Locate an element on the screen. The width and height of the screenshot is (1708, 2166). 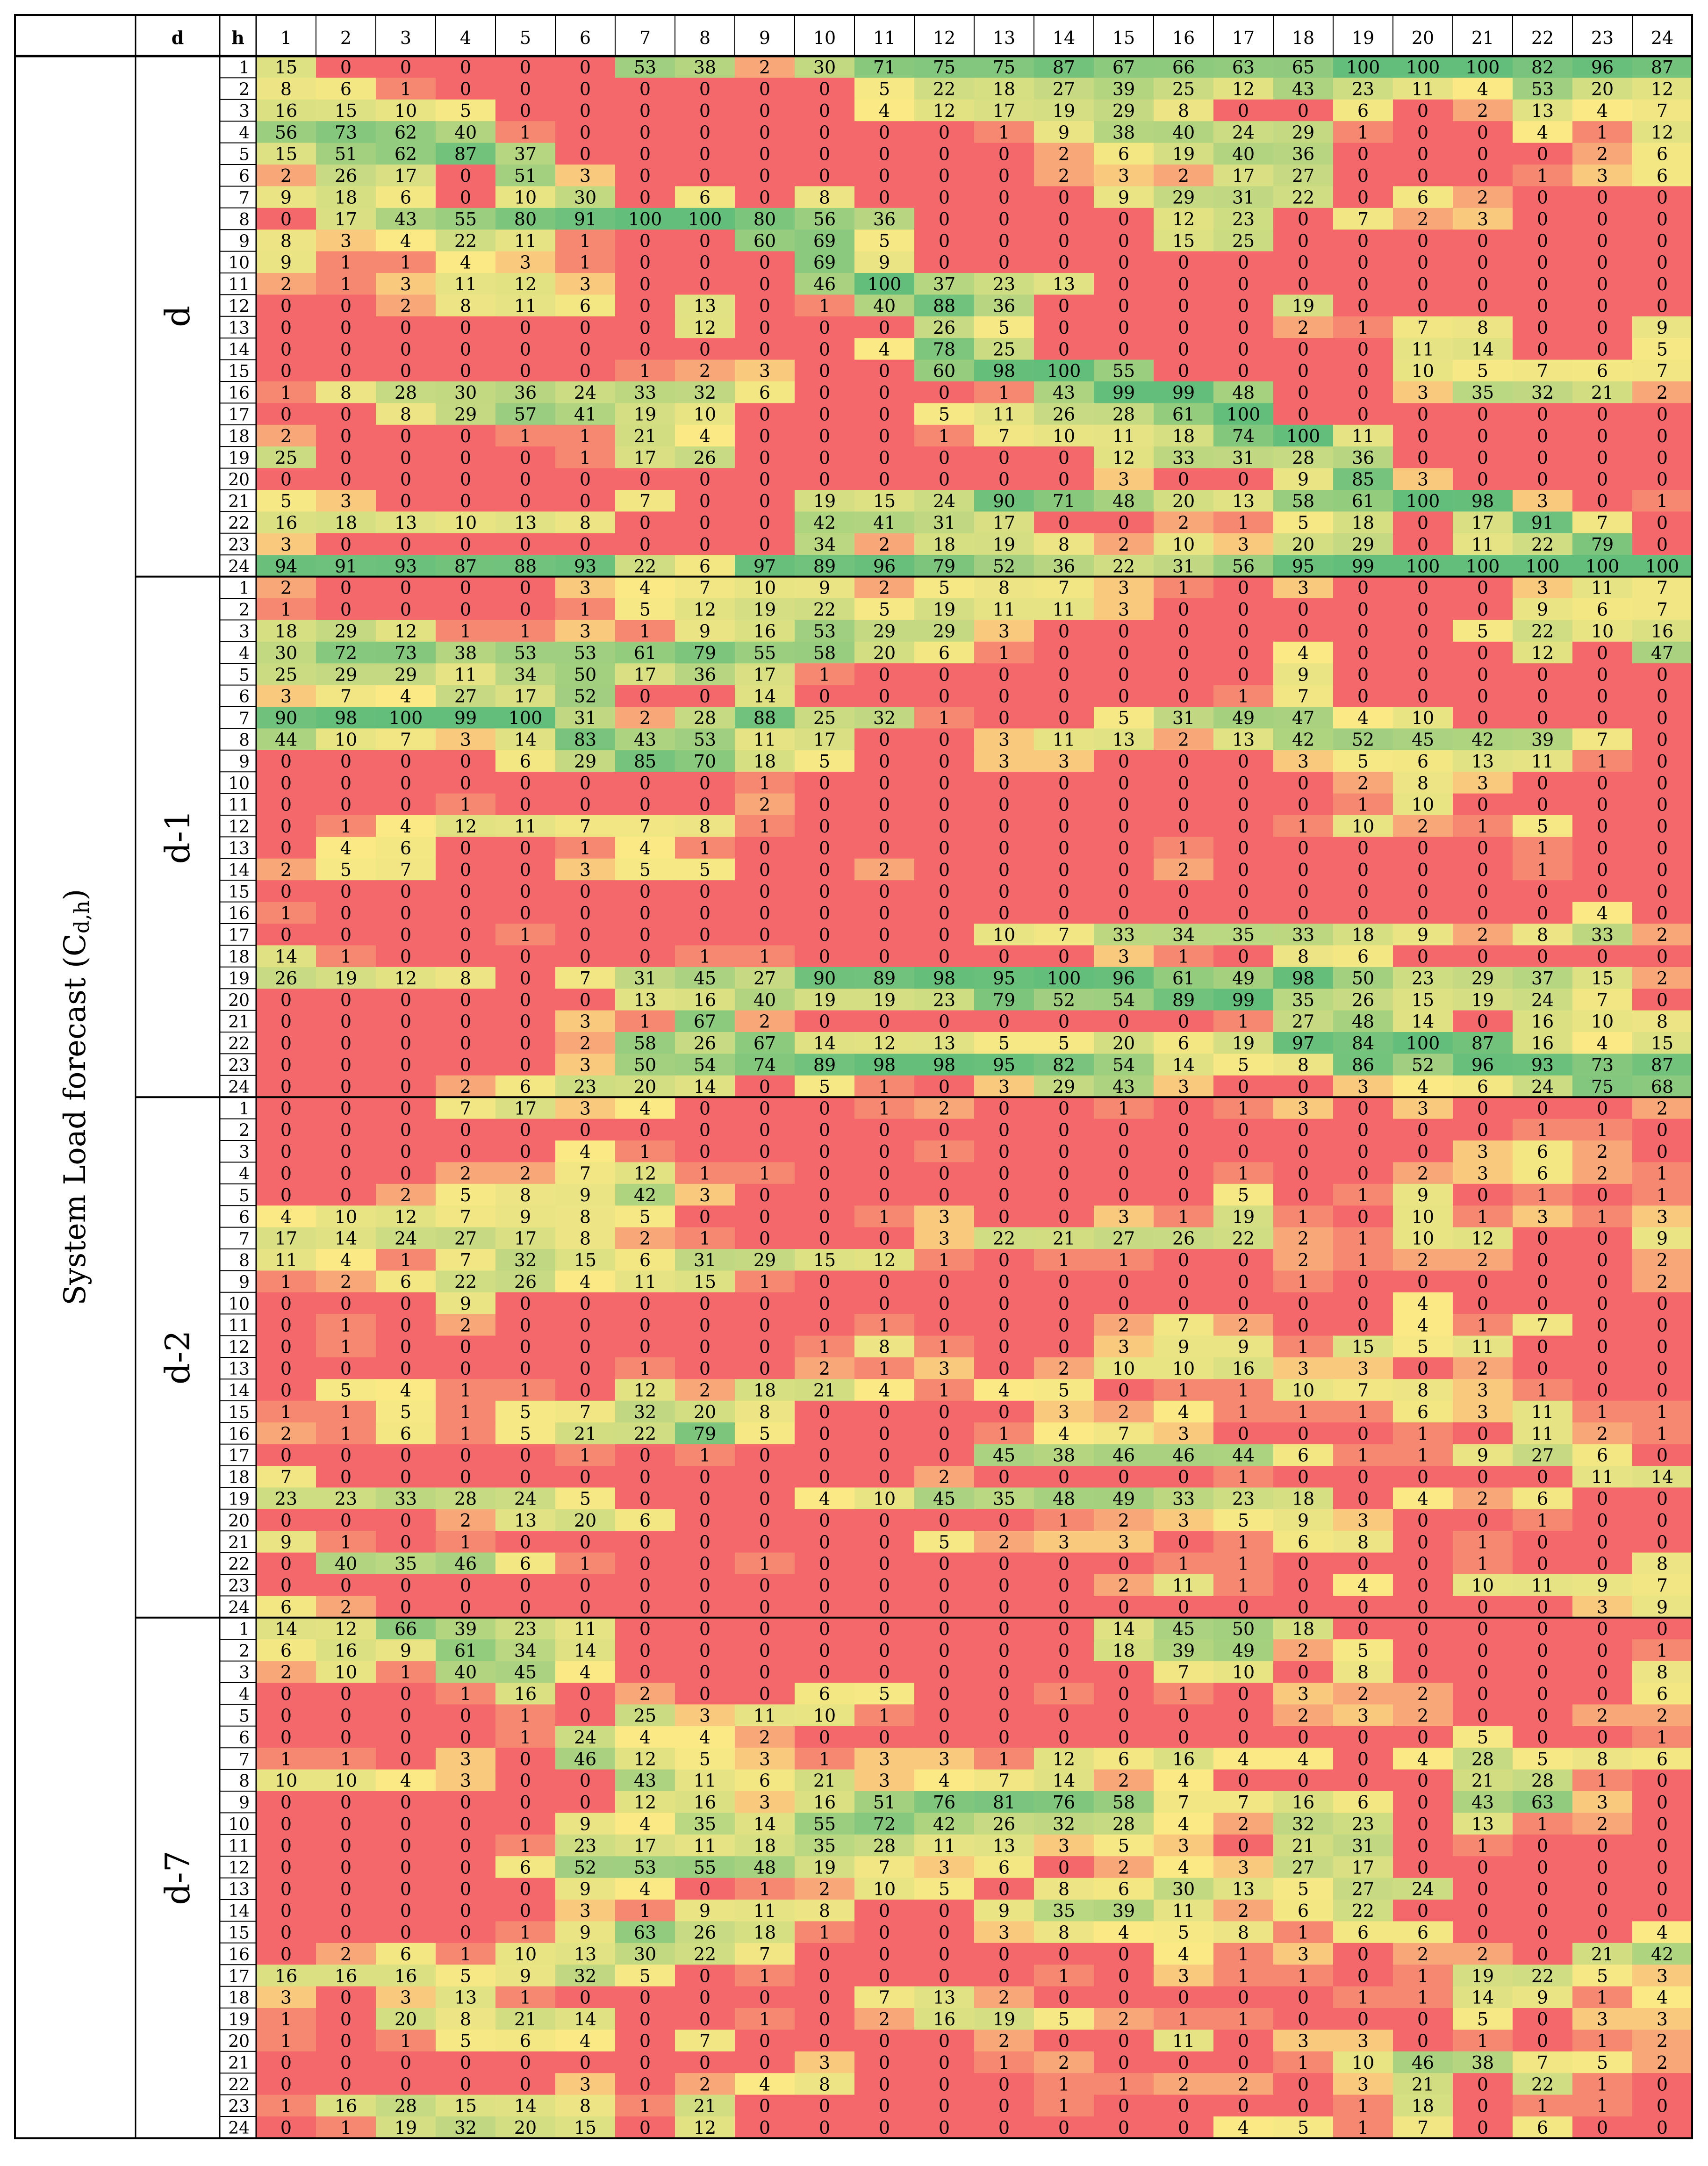
cell-value-label: 70 is located at coordinates (705, 761).